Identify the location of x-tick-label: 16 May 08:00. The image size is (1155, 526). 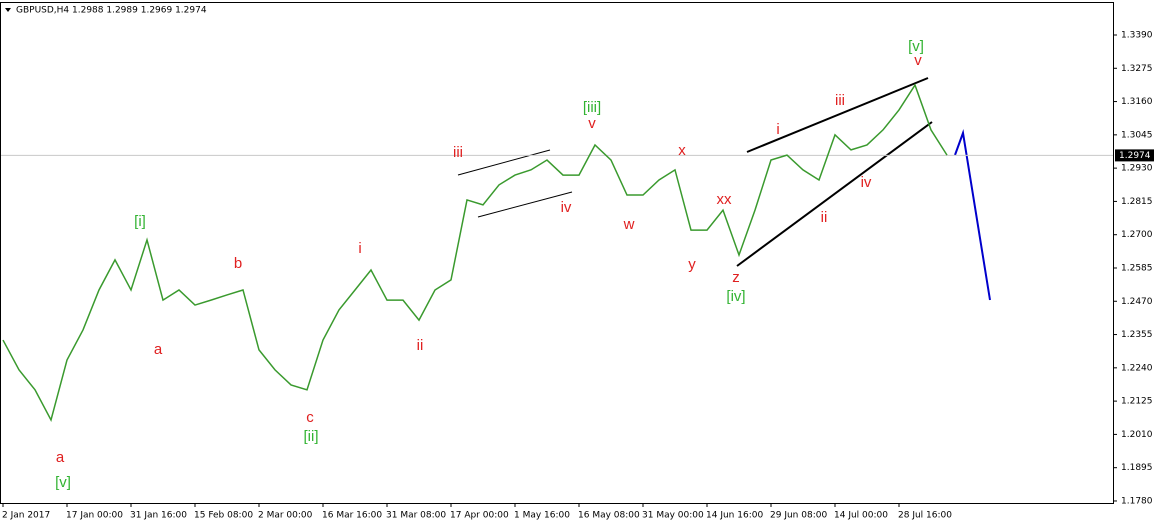
(609, 516).